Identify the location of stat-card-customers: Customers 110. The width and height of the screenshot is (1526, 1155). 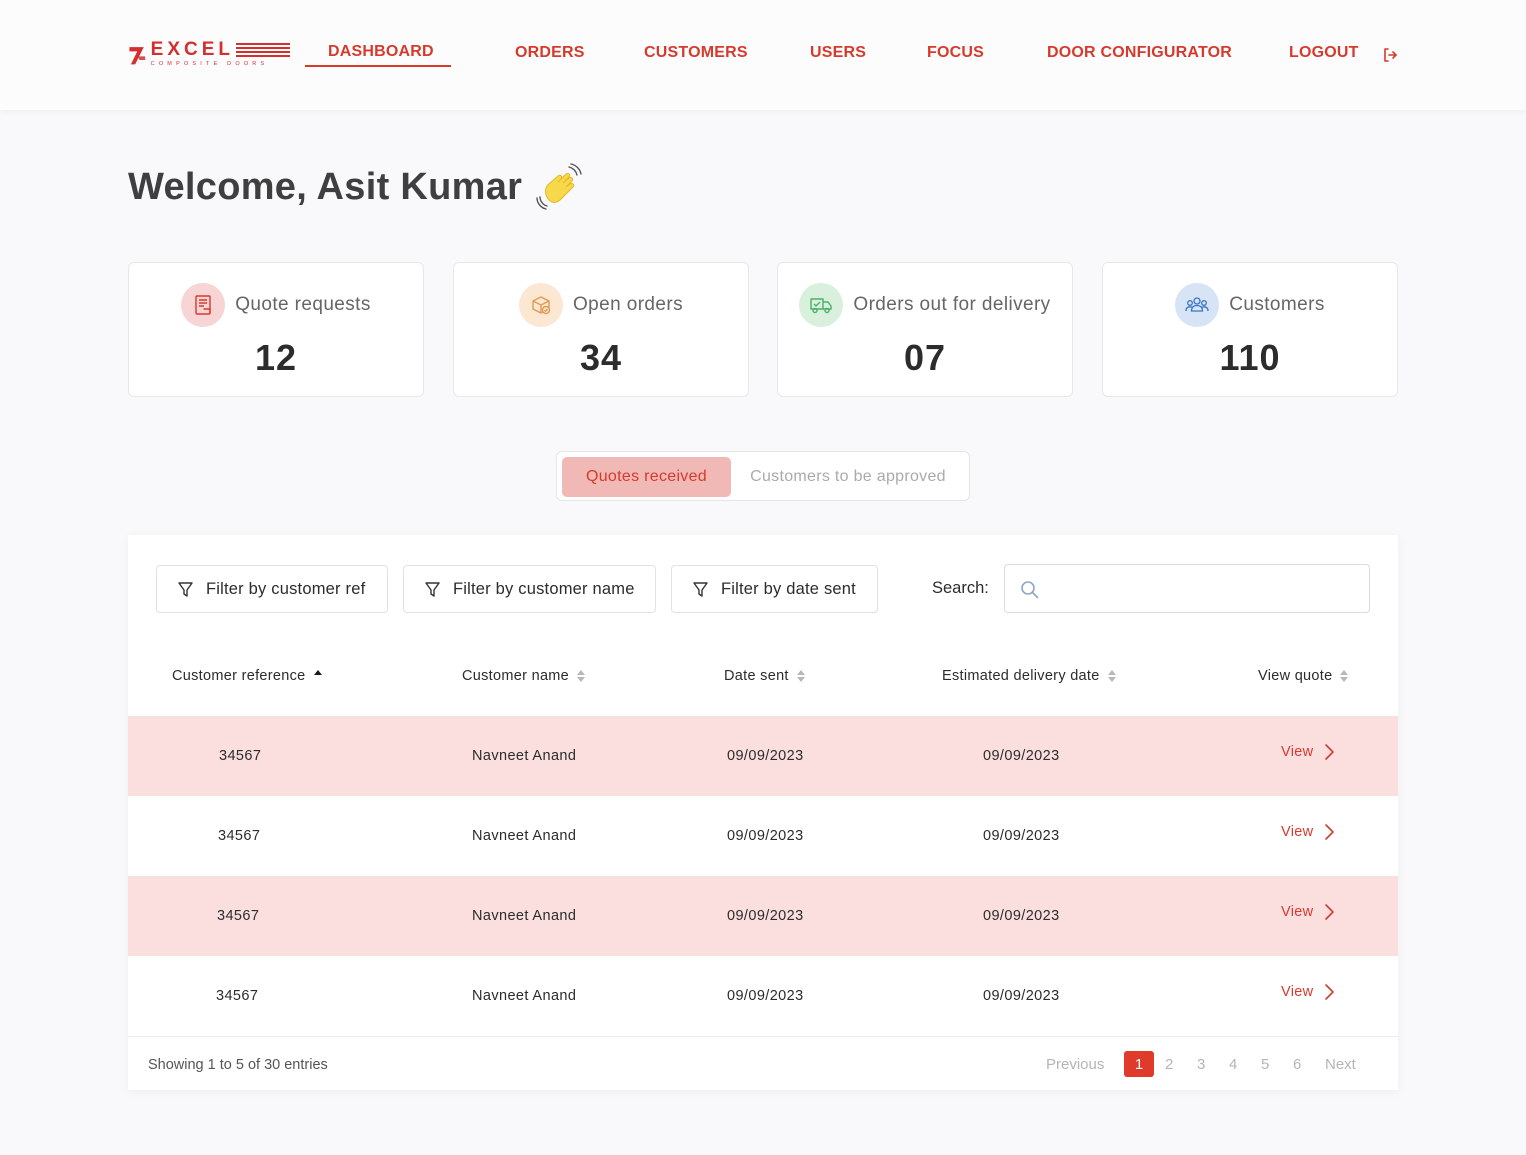
(1250, 329).